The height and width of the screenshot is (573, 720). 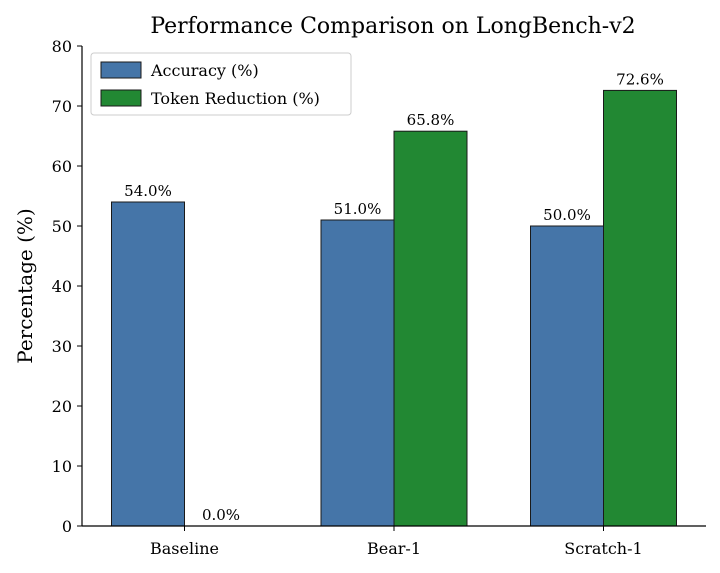 What do you see at coordinates (358, 209) in the screenshot?
I see `data-label: 51.0%` at bounding box center [358, 209].